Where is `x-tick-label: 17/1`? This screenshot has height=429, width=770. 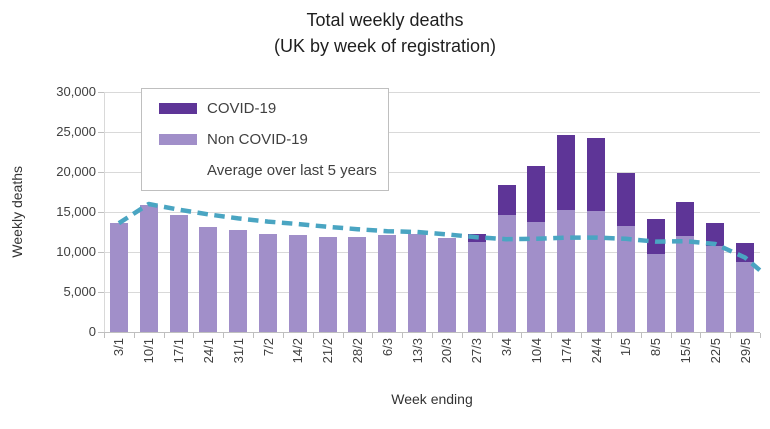 x-tick-label: 17/1 is located at coordinates (179, 351).